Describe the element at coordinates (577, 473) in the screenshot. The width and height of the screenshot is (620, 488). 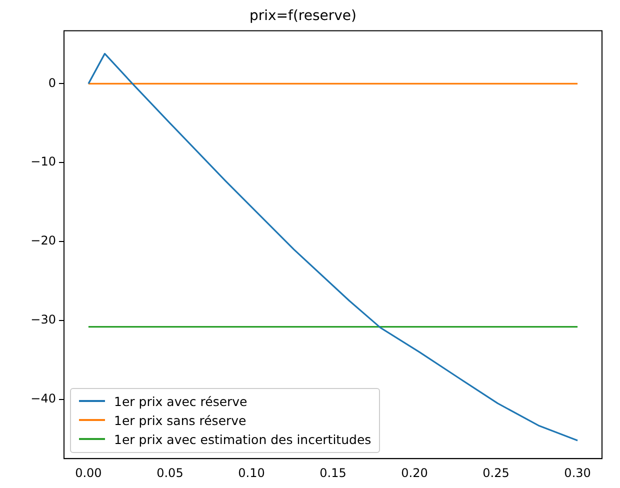
I see `x-tick-label: 0.30` at that location.